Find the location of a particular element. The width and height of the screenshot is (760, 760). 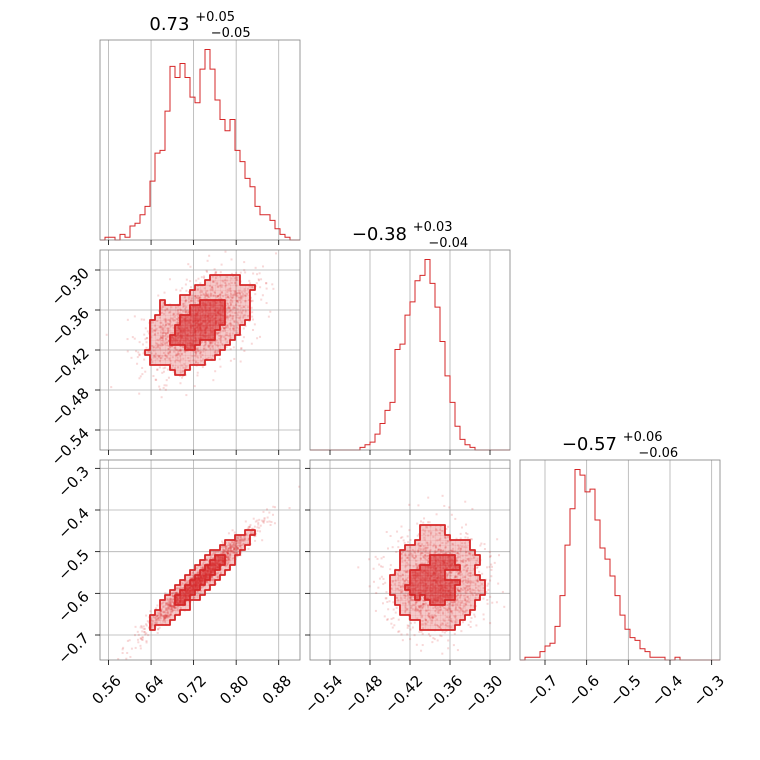

histogram-p3-steps is located at coordinates (620, 565).